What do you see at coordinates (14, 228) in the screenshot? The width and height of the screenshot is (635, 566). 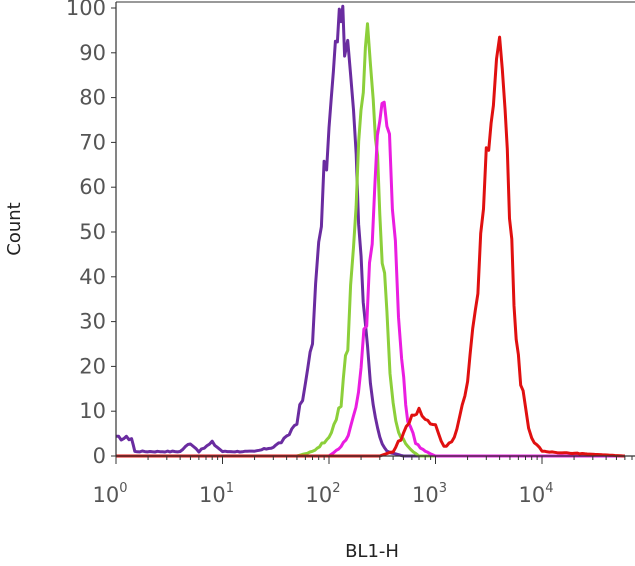 I see `y-axis-label: Count` at bounding box center [14, 228].